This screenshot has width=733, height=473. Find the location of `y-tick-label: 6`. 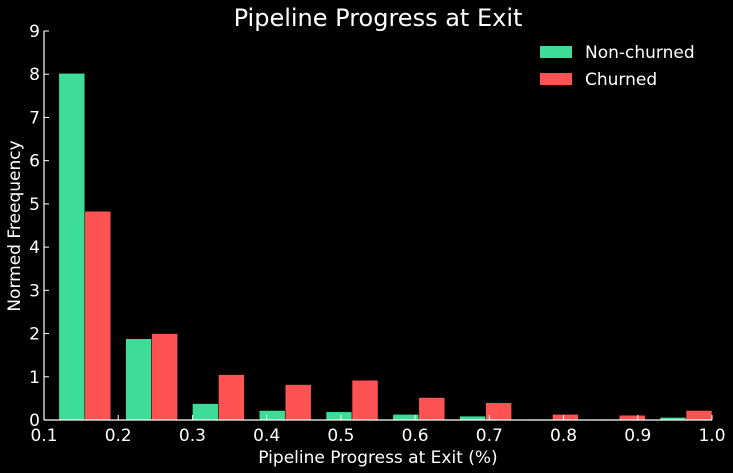

y-tick-label: 6 is located at coordinates (34, 162).